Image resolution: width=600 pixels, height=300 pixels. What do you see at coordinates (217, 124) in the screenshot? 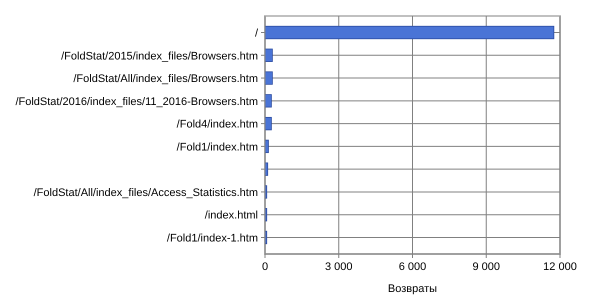
I see `y-tick-label: /Fold4/index.htm` at bounding box center [217, 124].